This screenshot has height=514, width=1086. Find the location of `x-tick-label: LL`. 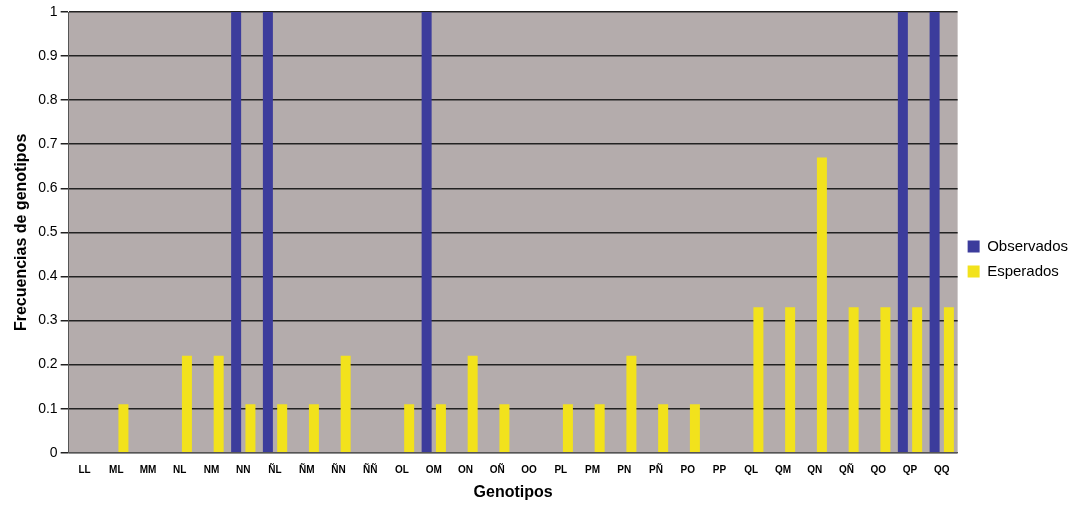

x-tick-label: LL is located at coordinates (84, 469).